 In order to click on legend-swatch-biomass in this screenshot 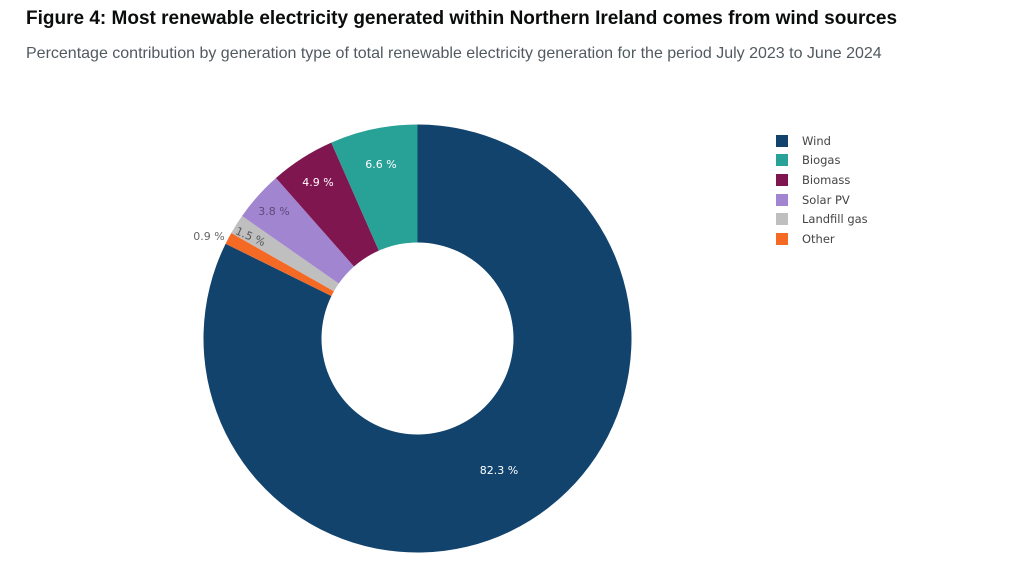, I will do `click(782, 179)`.